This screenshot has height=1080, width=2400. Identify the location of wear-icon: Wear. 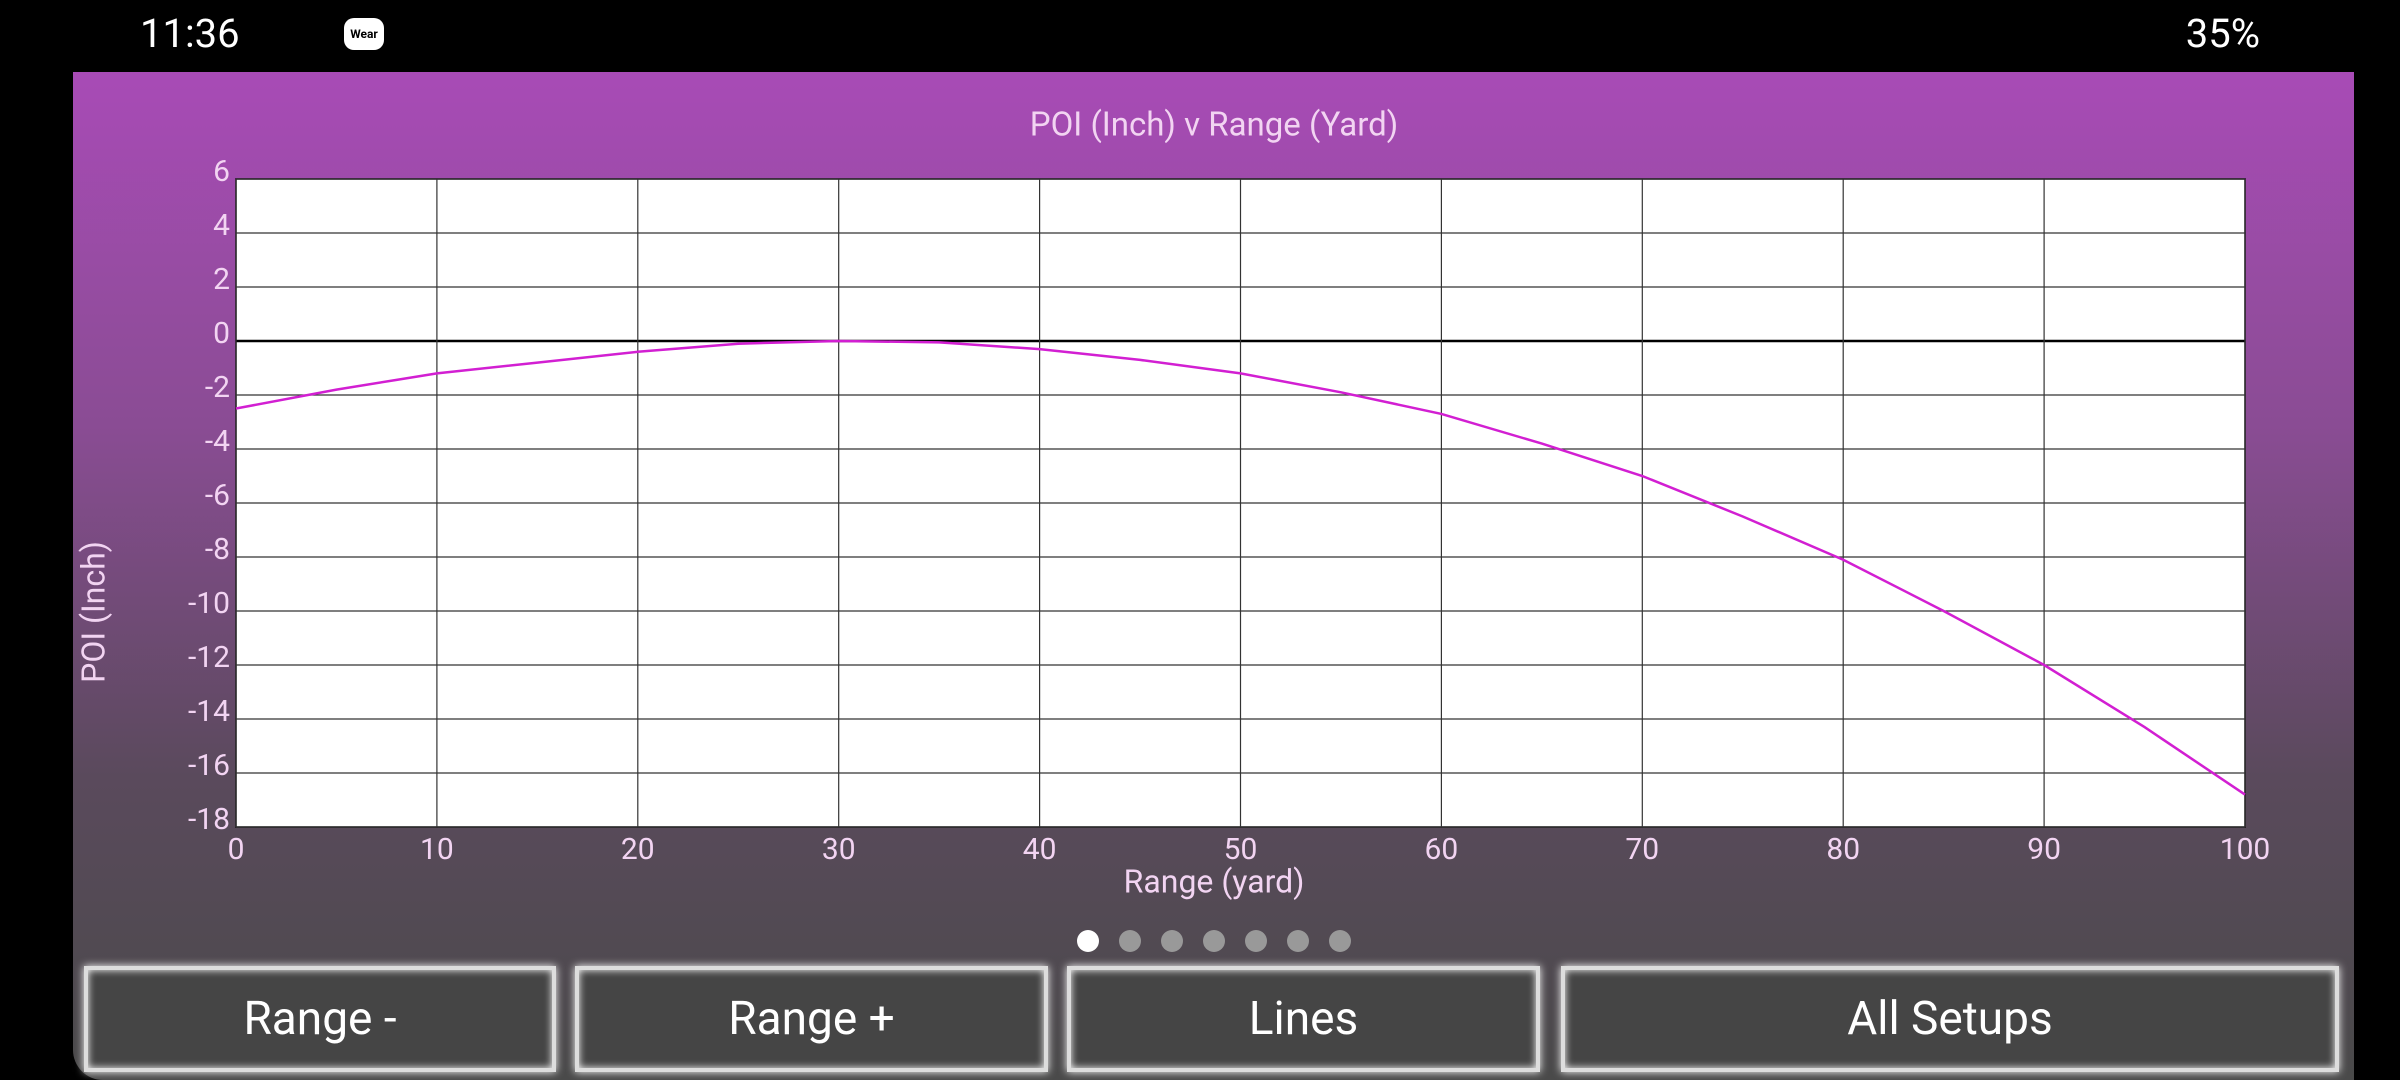
(364, 34).